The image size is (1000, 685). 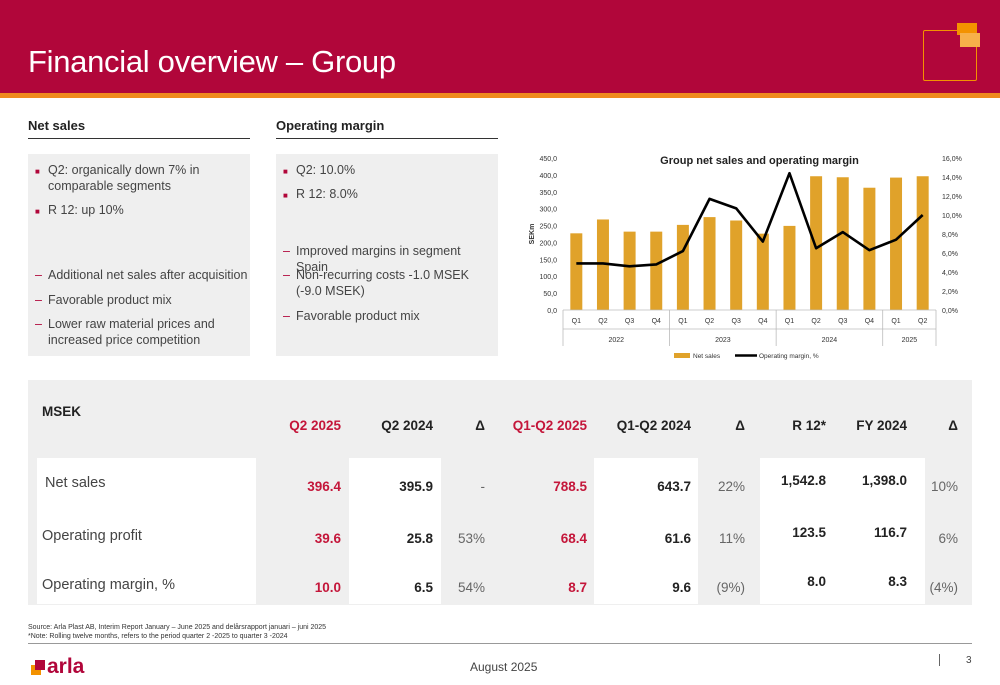 I want to click on cell-net-sales-q1q2-2024: 643.7, so click(x=674, y=486).